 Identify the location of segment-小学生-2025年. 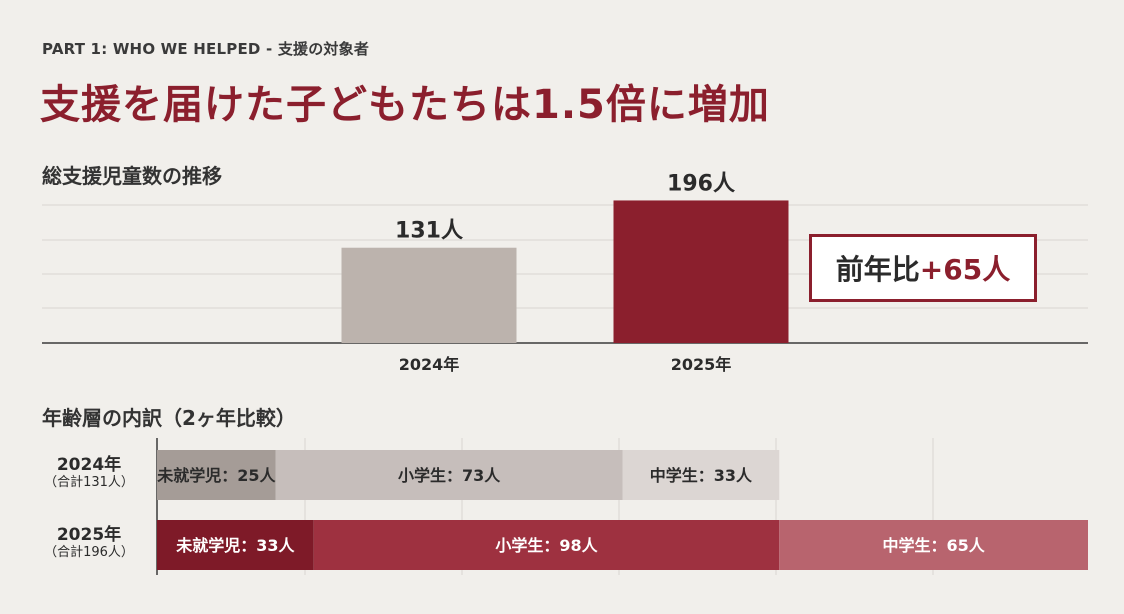
(546, 545).